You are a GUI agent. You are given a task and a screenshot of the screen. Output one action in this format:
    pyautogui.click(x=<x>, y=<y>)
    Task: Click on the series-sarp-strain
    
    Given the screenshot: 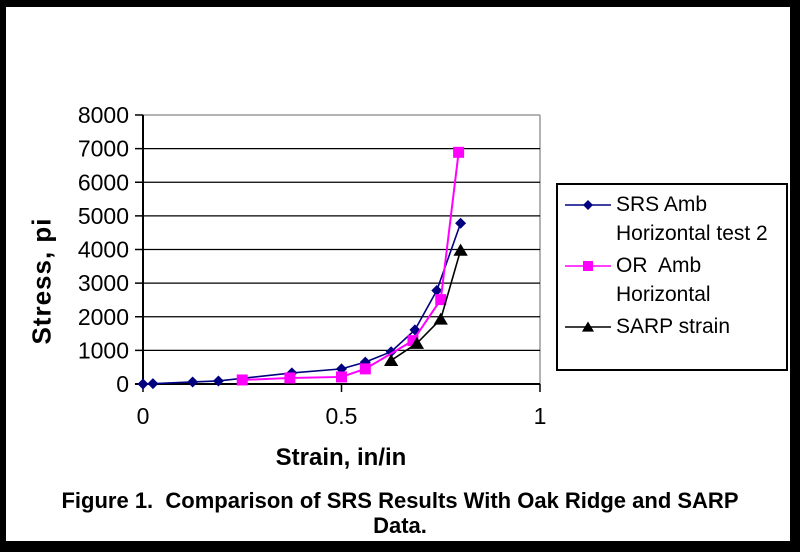 What is the action you would take?
    pyautogui.click(x=425, y=304)
    